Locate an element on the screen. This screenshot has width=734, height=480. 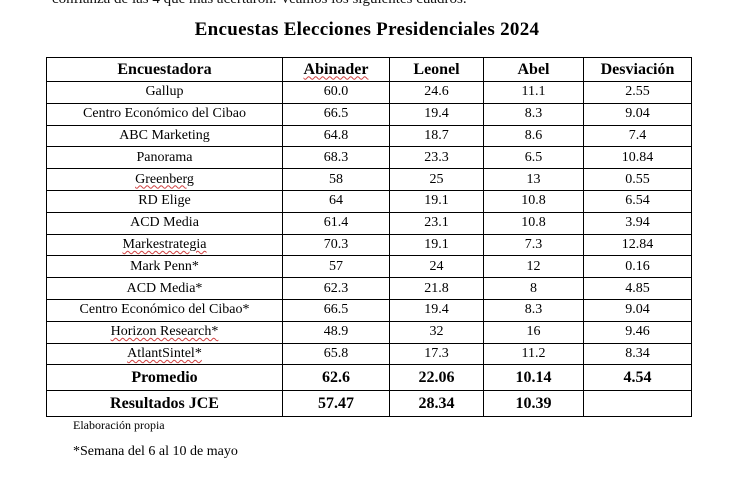
cell-leonel: 25 is located at coordinates (436, 179).